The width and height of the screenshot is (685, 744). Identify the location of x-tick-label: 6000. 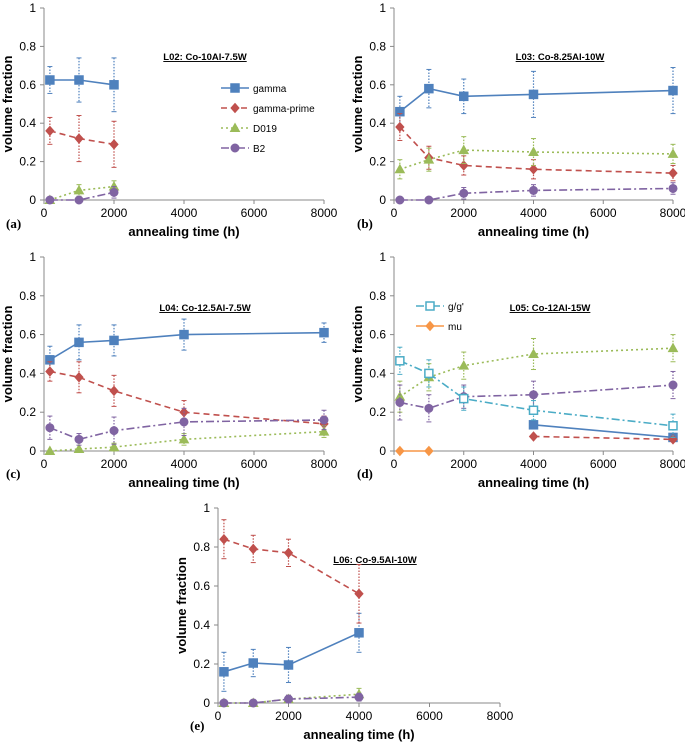
(254, 464).